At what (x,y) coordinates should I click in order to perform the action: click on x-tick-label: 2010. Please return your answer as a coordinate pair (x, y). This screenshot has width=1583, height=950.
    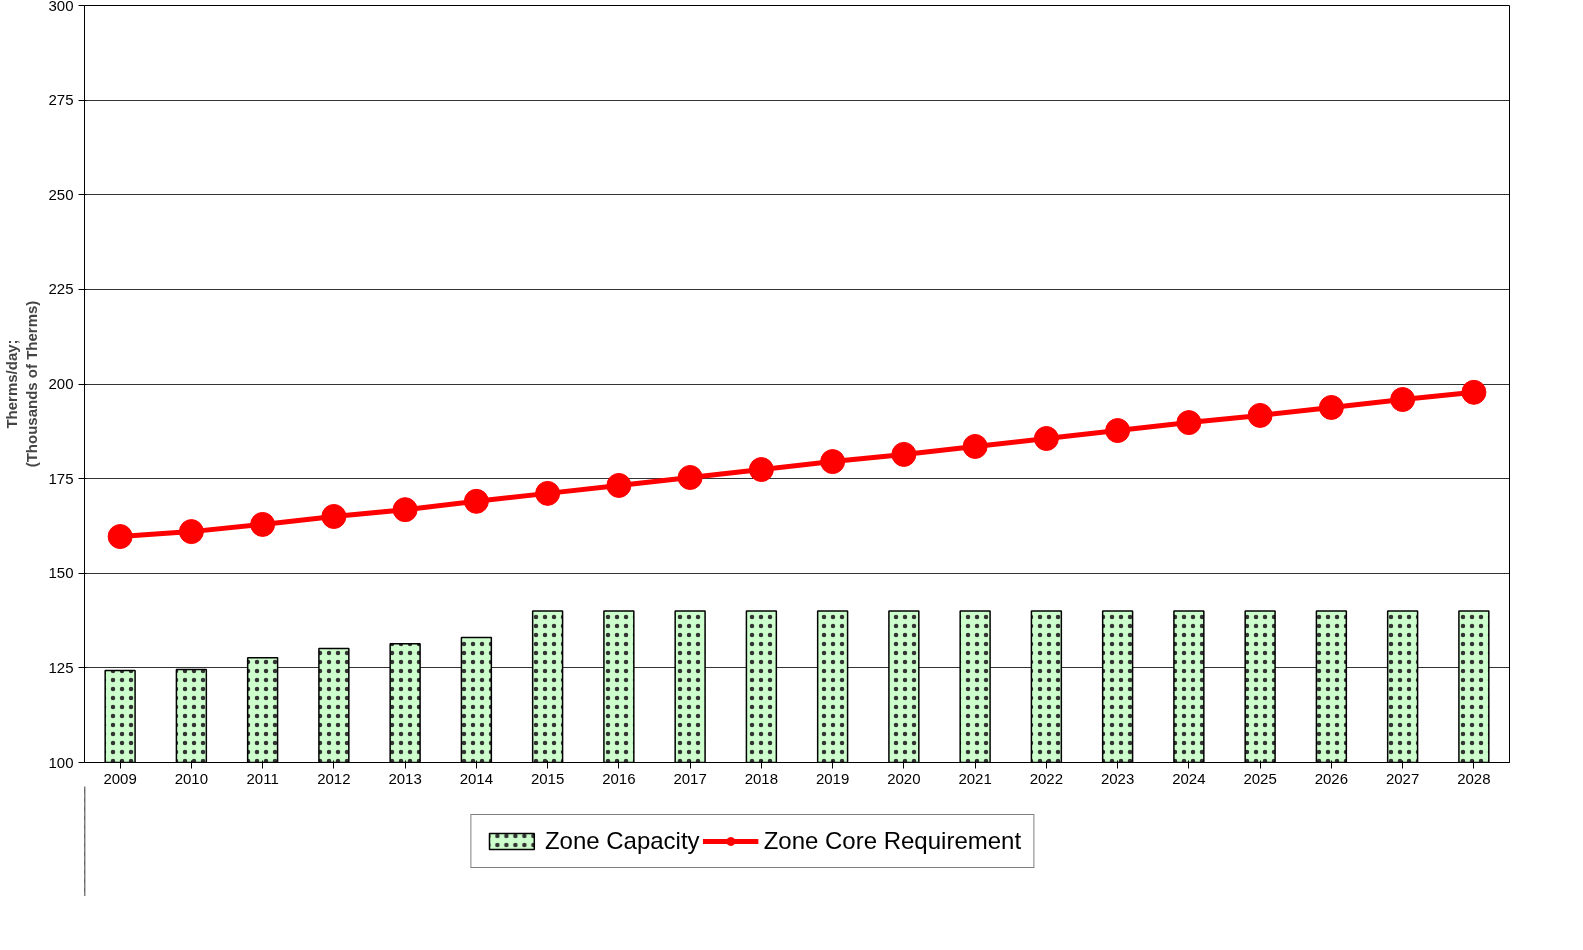
    Looking at the image, I should click on (191, 778).